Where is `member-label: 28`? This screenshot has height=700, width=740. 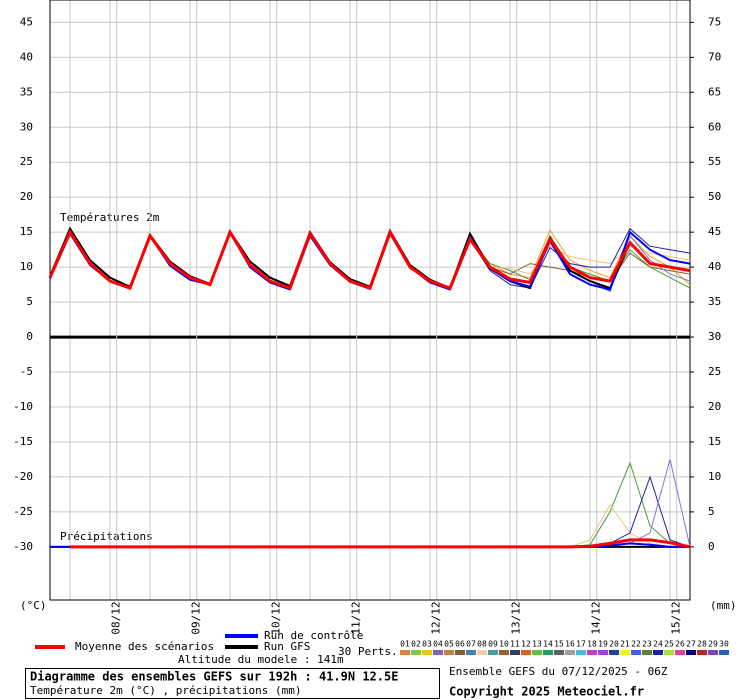 member-label: 28 is located at coordinates (702, 644).